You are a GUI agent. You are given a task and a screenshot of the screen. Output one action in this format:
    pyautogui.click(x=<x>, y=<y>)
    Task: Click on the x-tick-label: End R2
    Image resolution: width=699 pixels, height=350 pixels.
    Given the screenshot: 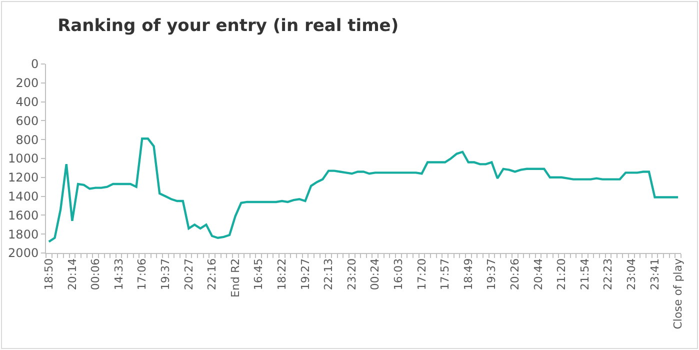 What is the action you would take?
    pyautogui.click(x=235, y=278)
    